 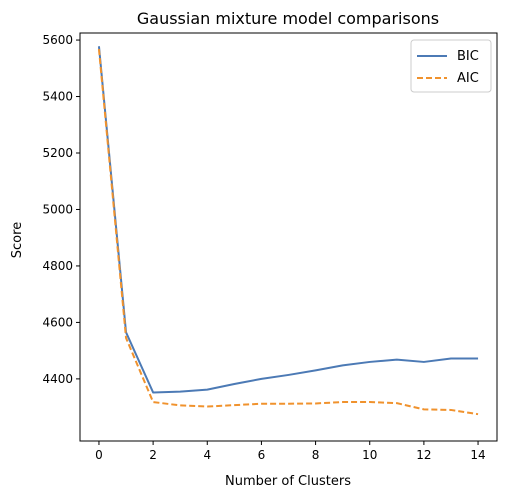 What do you see at coordinates (153, 455) in the screenshot?
I see `x-tick-label: 2` at bounding box center [153, 455].